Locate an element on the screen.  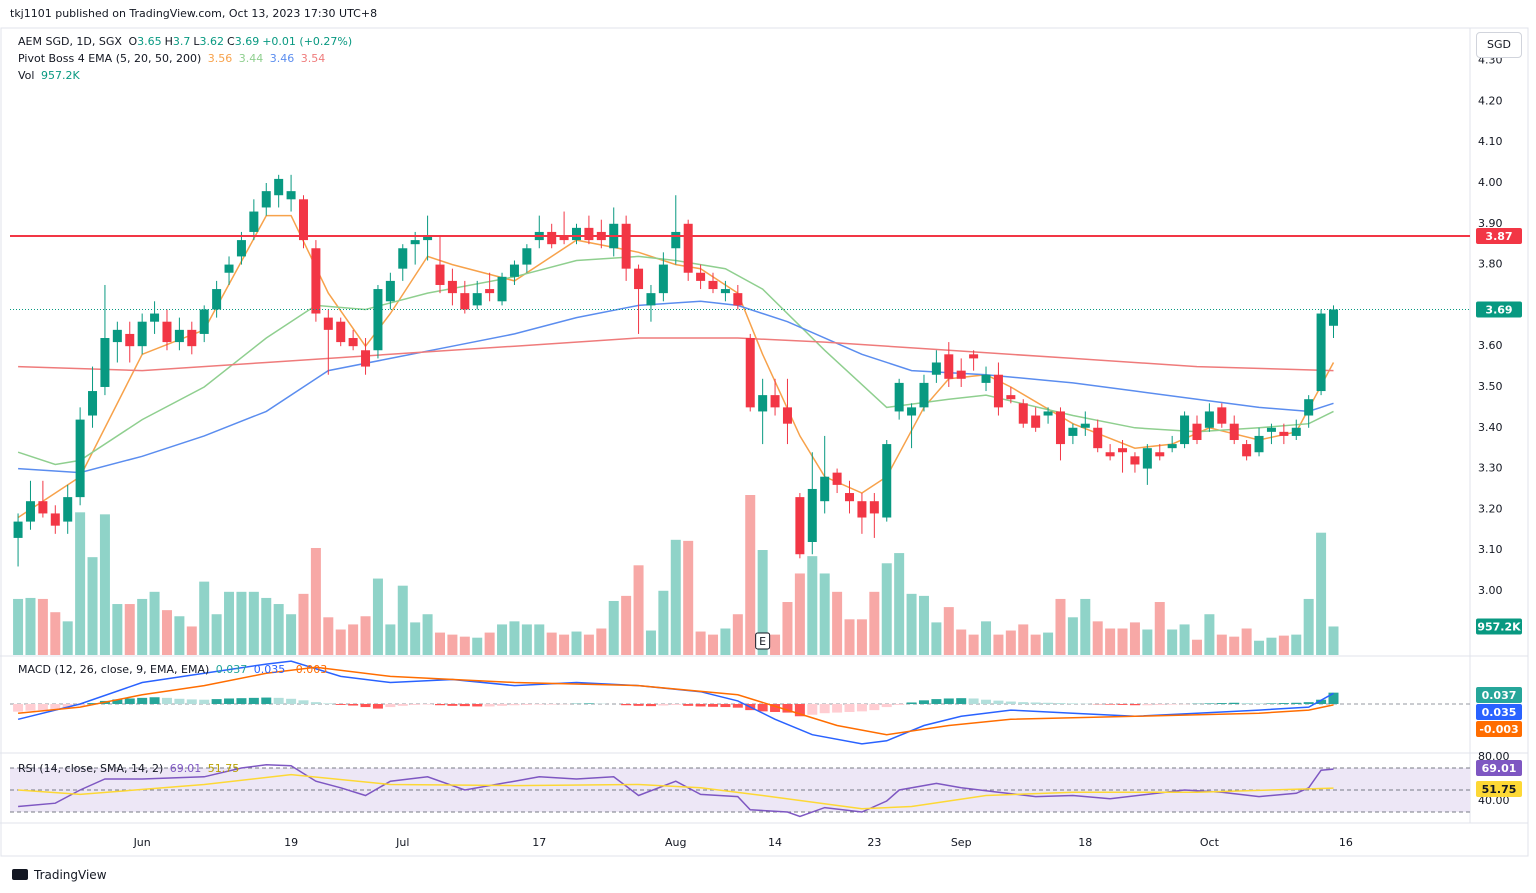
currency-button: SGD is located at coordinates (1499, 45).